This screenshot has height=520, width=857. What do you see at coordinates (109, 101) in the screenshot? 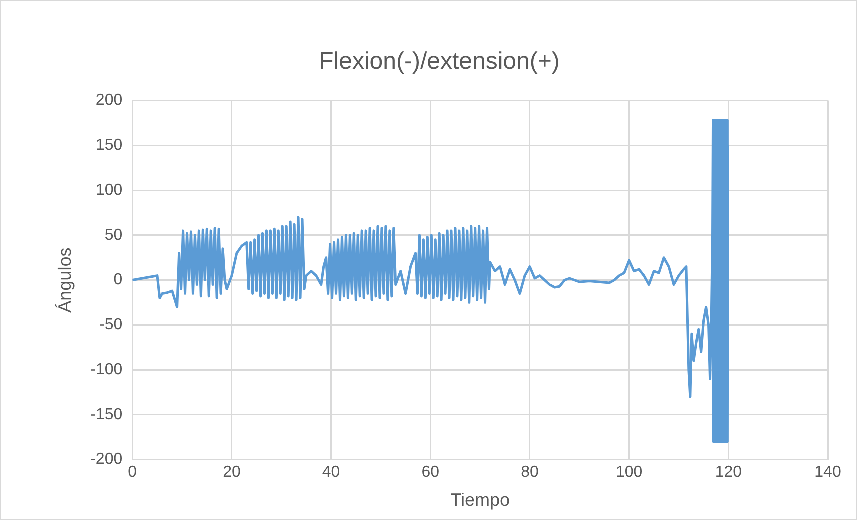
I see `y-tick-label: 200` at bounding box center [109, 101].